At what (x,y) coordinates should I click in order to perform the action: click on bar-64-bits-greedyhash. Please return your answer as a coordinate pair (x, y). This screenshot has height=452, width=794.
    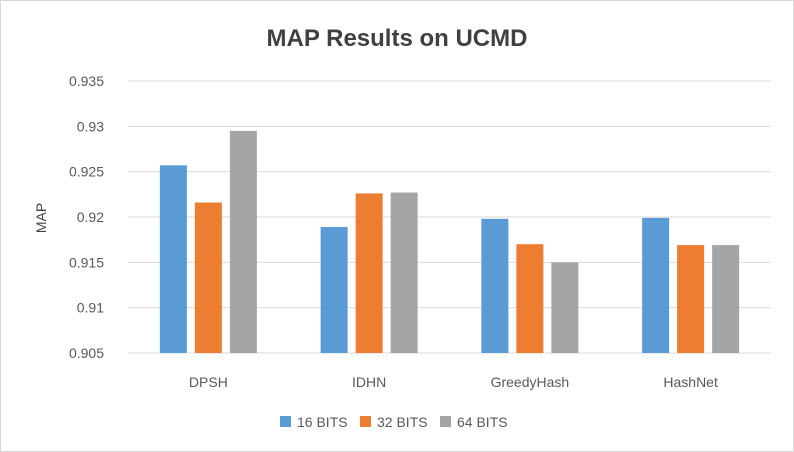
    Looking at the image, I should click on (565, 307).